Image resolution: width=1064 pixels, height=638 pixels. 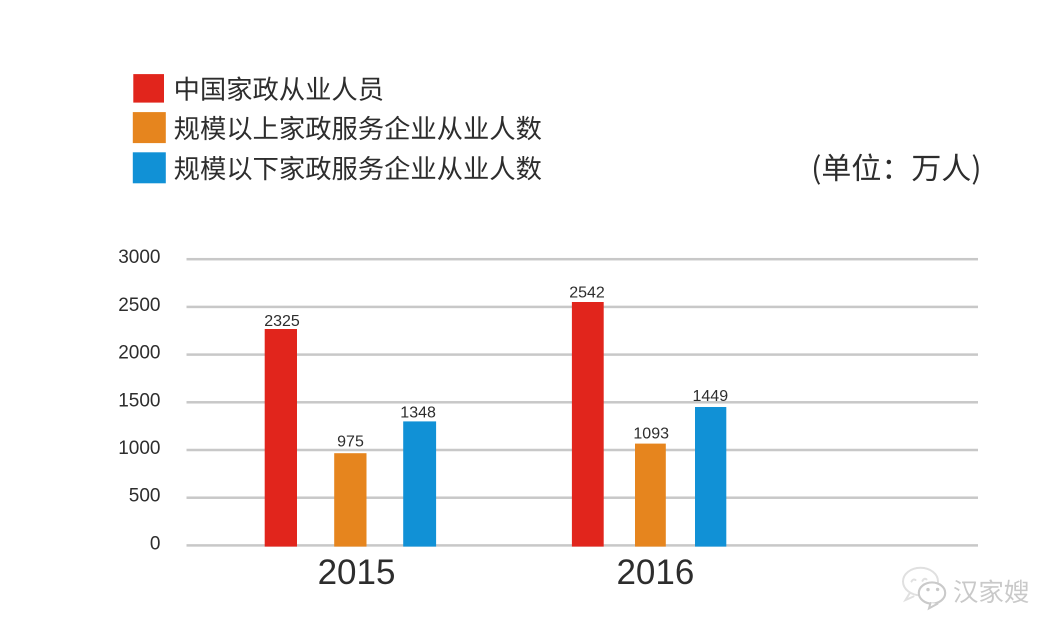 I want to click on svg-text: 2015, so click(x=357, y=572).